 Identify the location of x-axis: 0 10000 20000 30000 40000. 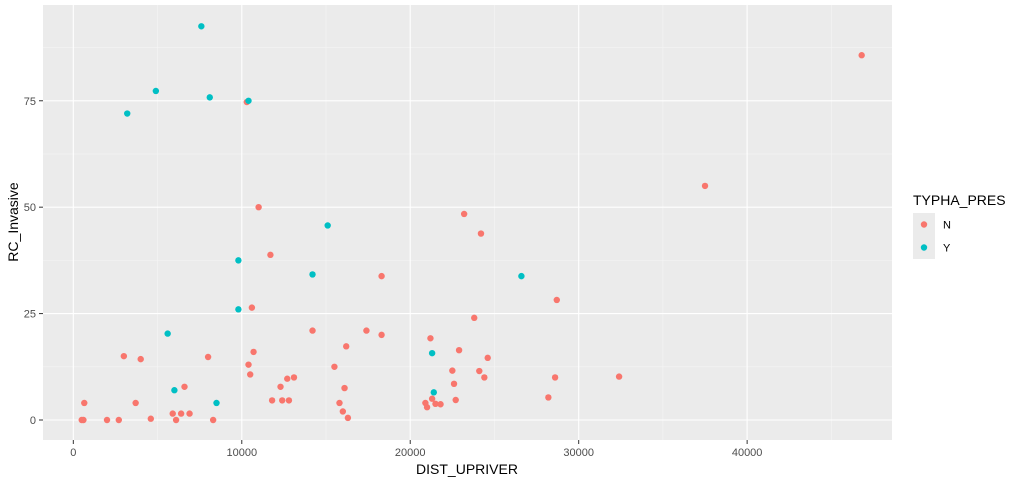
(416, 449).